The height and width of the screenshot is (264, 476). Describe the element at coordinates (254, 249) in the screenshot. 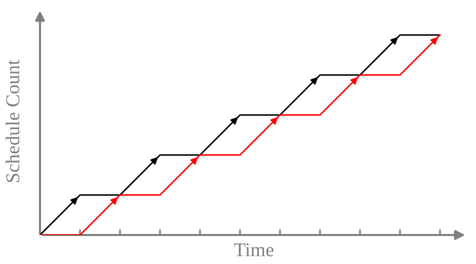

I see `x-axis-title: Time` at that location.